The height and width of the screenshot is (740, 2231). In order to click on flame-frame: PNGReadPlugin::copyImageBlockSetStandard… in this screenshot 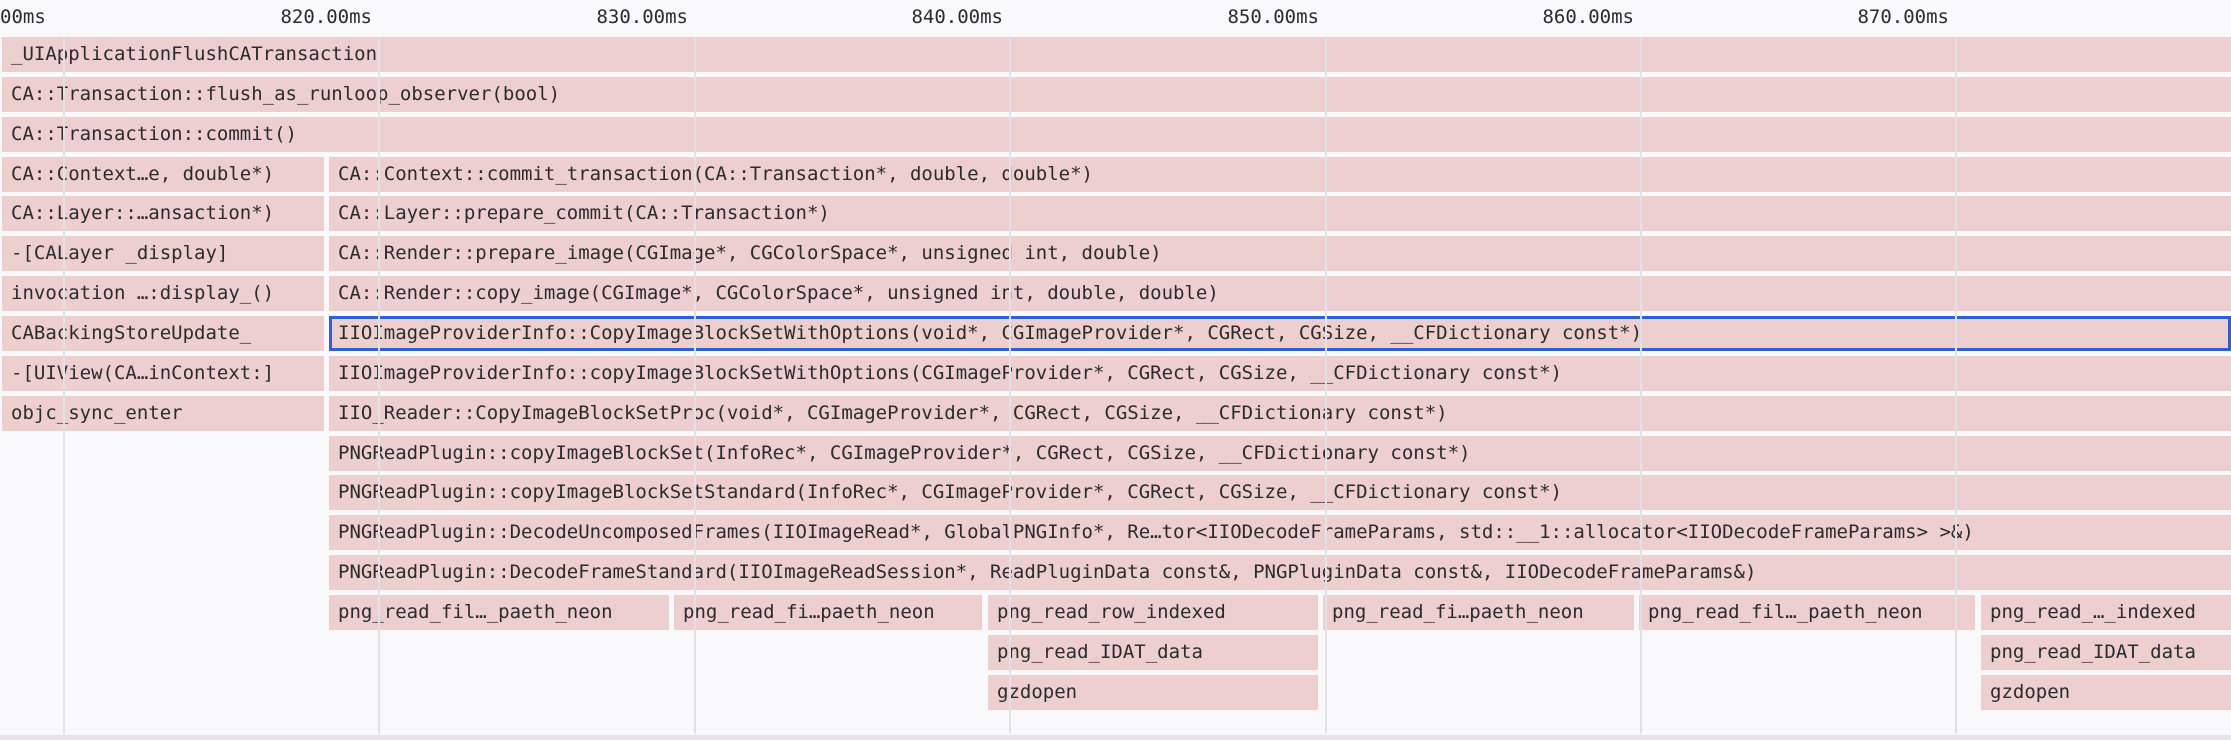, I will do `click(1280, 492)`.